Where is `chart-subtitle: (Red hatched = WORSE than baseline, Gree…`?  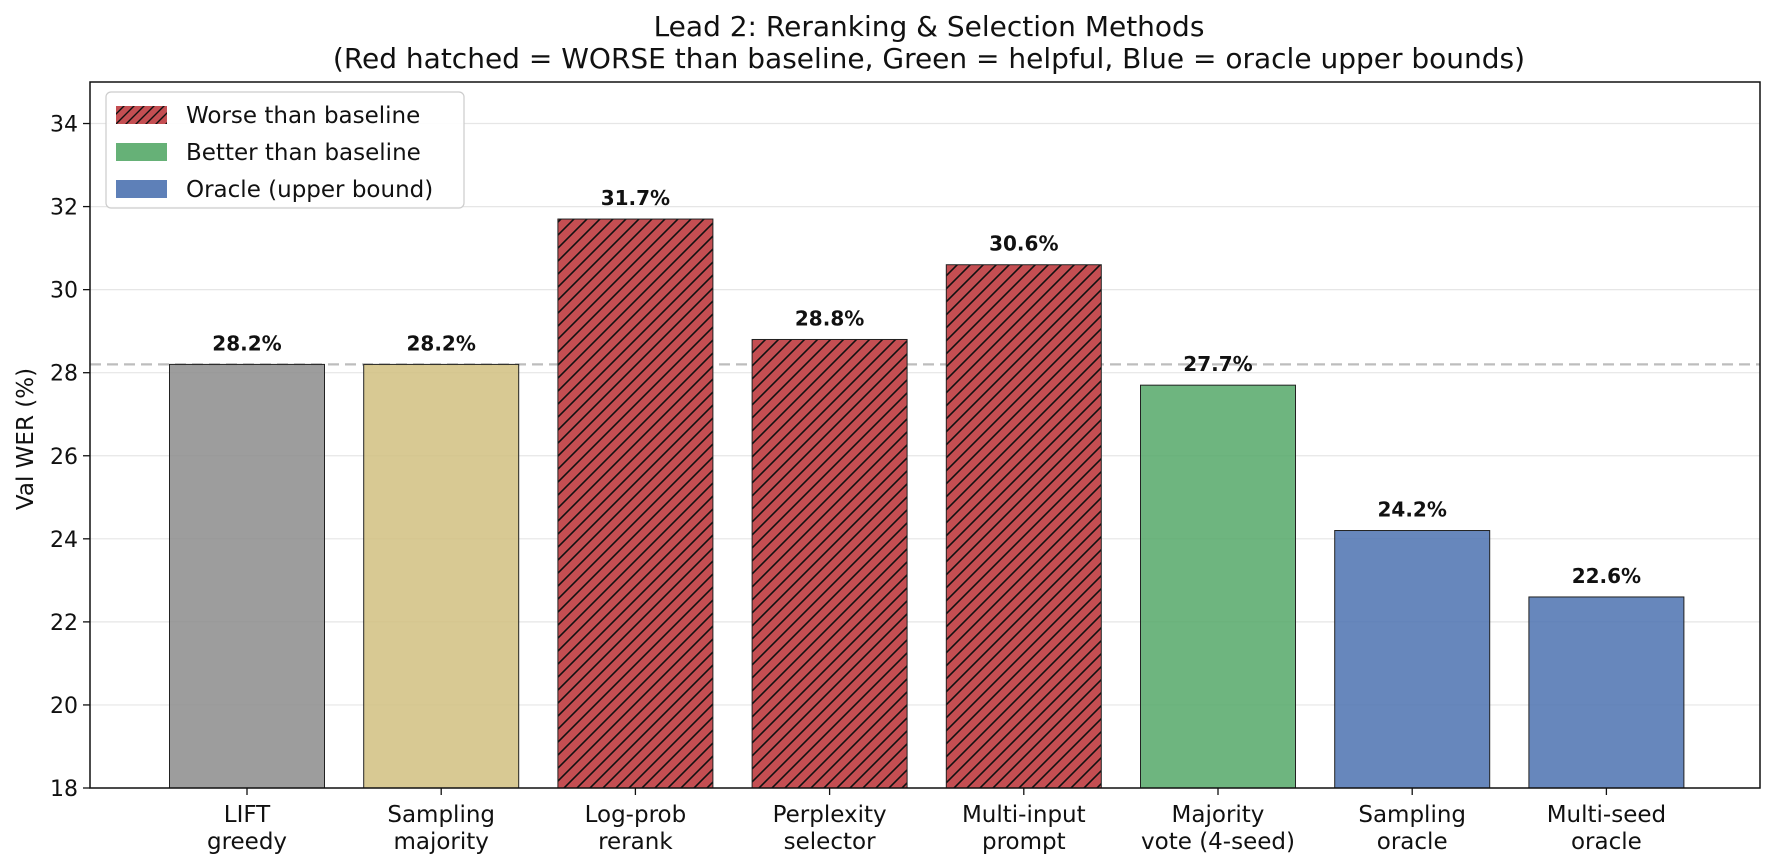
chart-subtitle: (Red hatched = WORSE than baseline, Gree… is located at coordinates (929, 58).